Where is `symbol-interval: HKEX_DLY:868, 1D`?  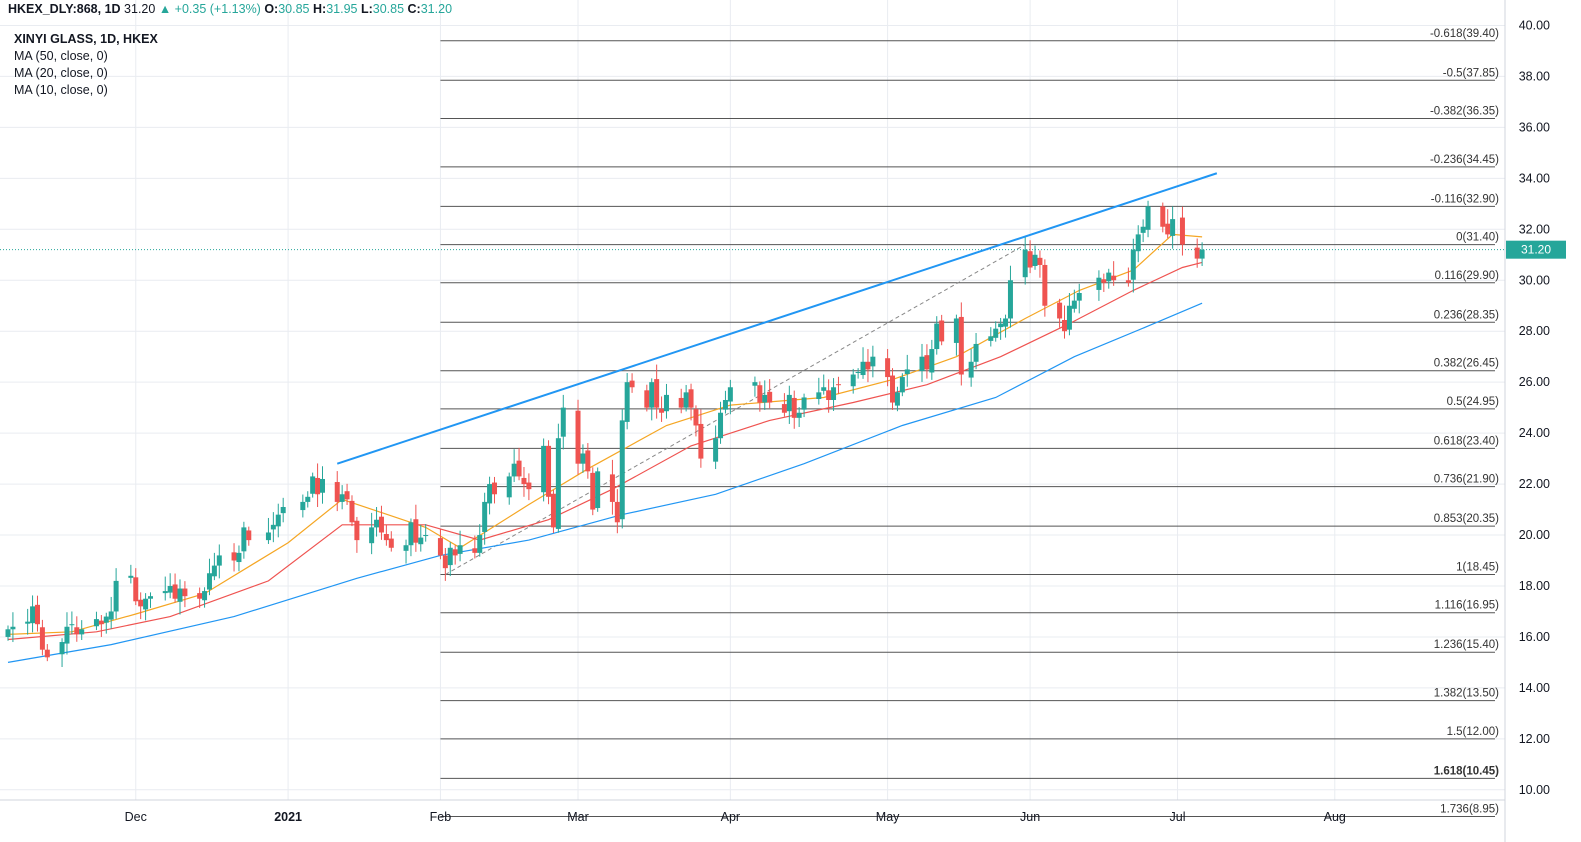
symbol-interval: HKEX_DLY:868, 1D is located at coordinates (64, 9).